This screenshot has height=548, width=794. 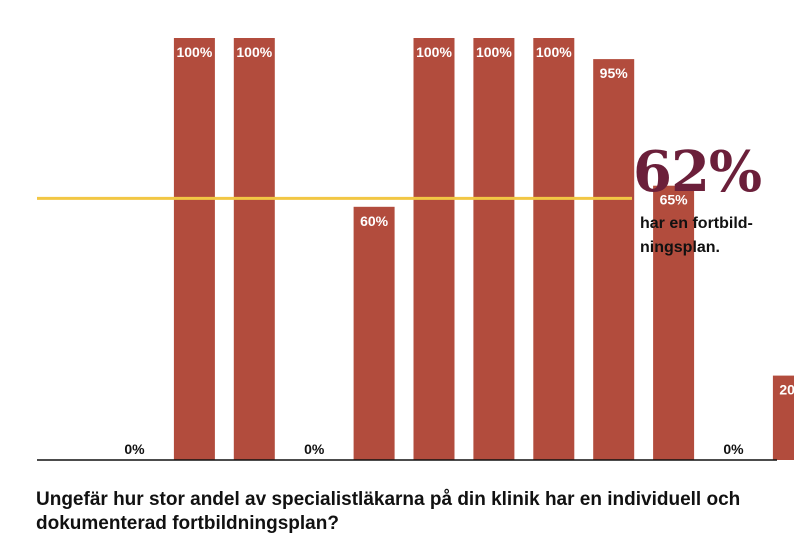 I want to click on bar-label-5: 60%, so click(x=374, y=221).